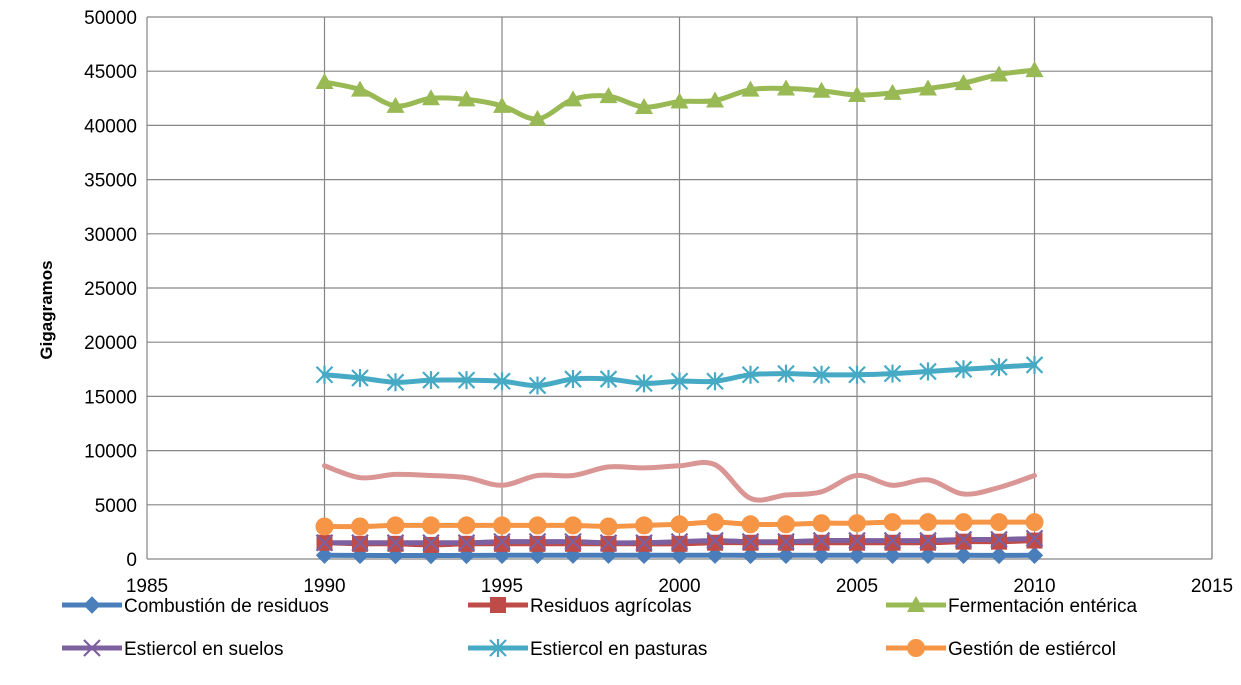 The height and width of the screenshot is (685, 1241). I want to click on legend-label: Estiercol en suelos, so click(203, 649).